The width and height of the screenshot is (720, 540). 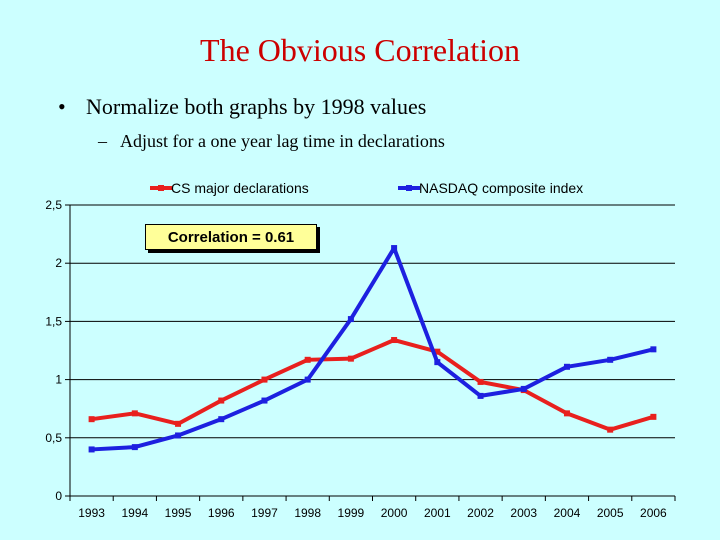 I want to click on x-tick-label: 2000, so click(x=394, y=513).